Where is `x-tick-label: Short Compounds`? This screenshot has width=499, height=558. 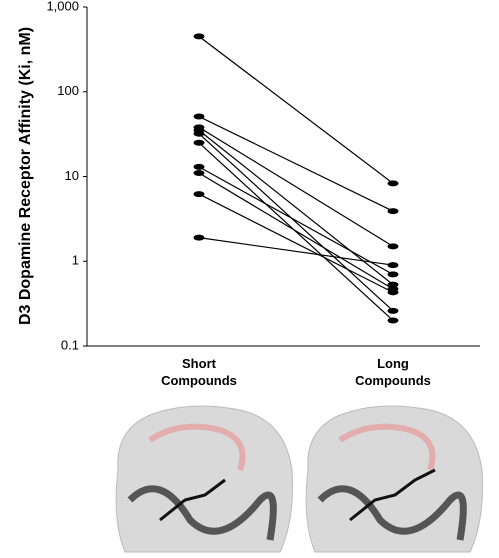 x-tick-label: Short Compounds is located at coordinates (199, 372).